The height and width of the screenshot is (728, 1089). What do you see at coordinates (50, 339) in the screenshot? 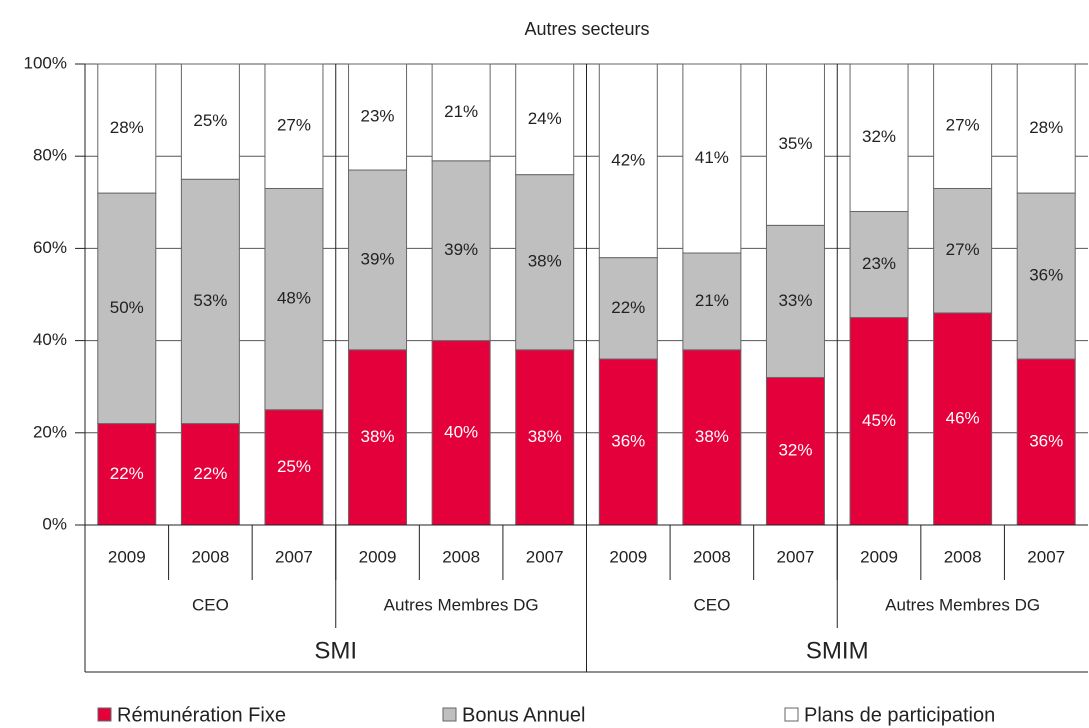
I see `y-tick-label: 40%` at bounding box center [50, 339].